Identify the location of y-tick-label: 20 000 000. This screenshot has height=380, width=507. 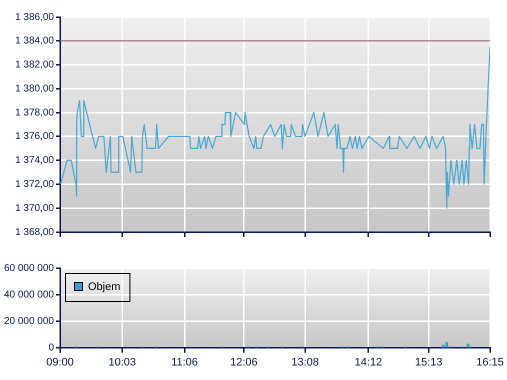
(29, 321).